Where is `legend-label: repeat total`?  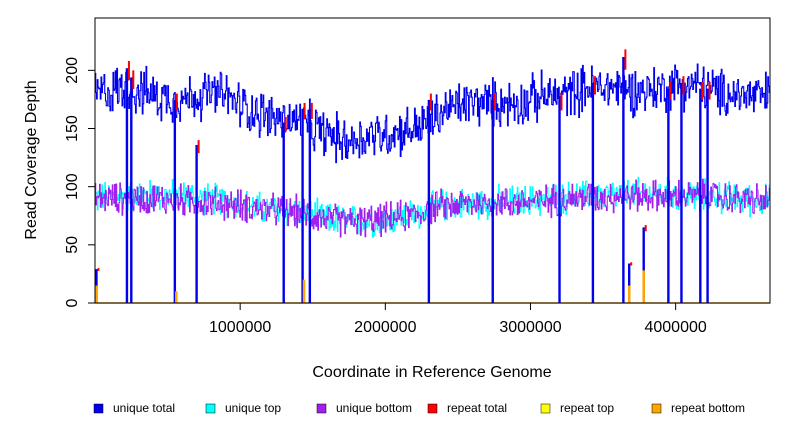 legend-label: repeat total is located at coordinates (477, 408).